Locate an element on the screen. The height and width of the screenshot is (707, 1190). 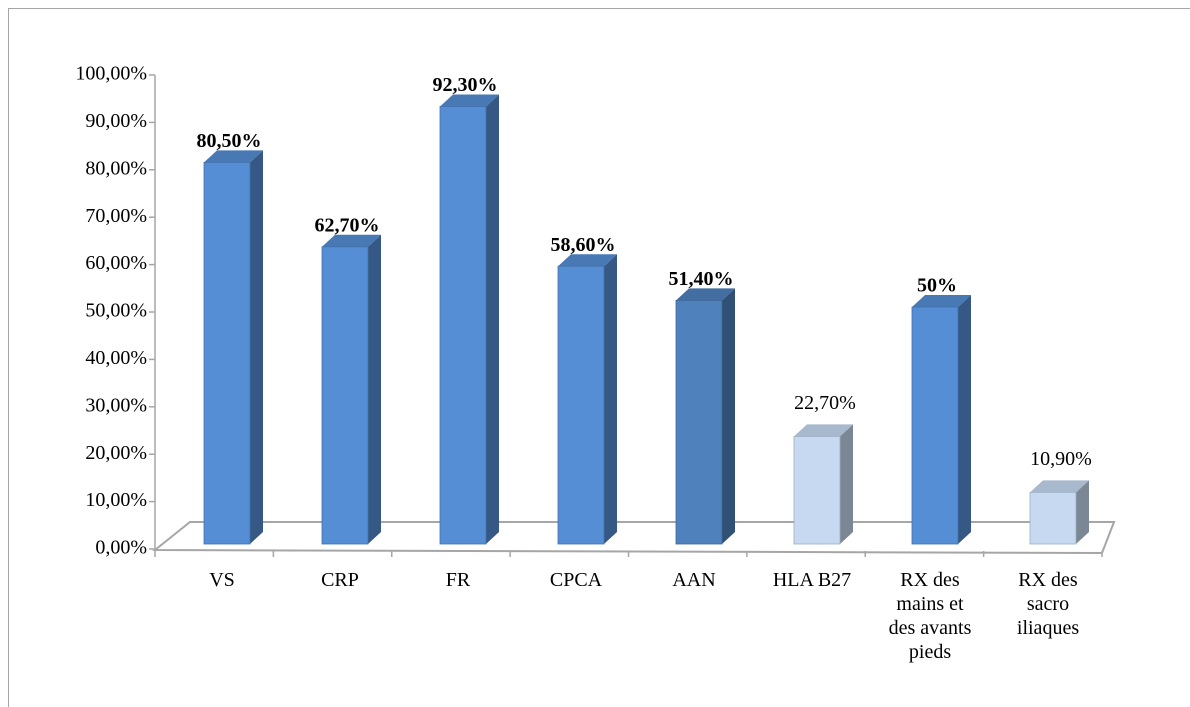
y-tick-label: 30,00% is located at coordinates (116, 405).